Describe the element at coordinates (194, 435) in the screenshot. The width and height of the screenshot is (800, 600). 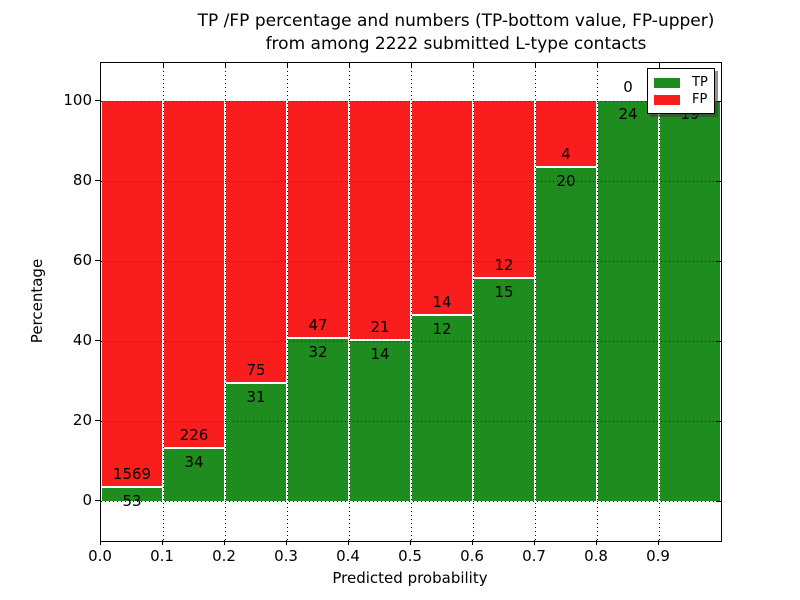
I see `fp-count-label: 226` at that location.